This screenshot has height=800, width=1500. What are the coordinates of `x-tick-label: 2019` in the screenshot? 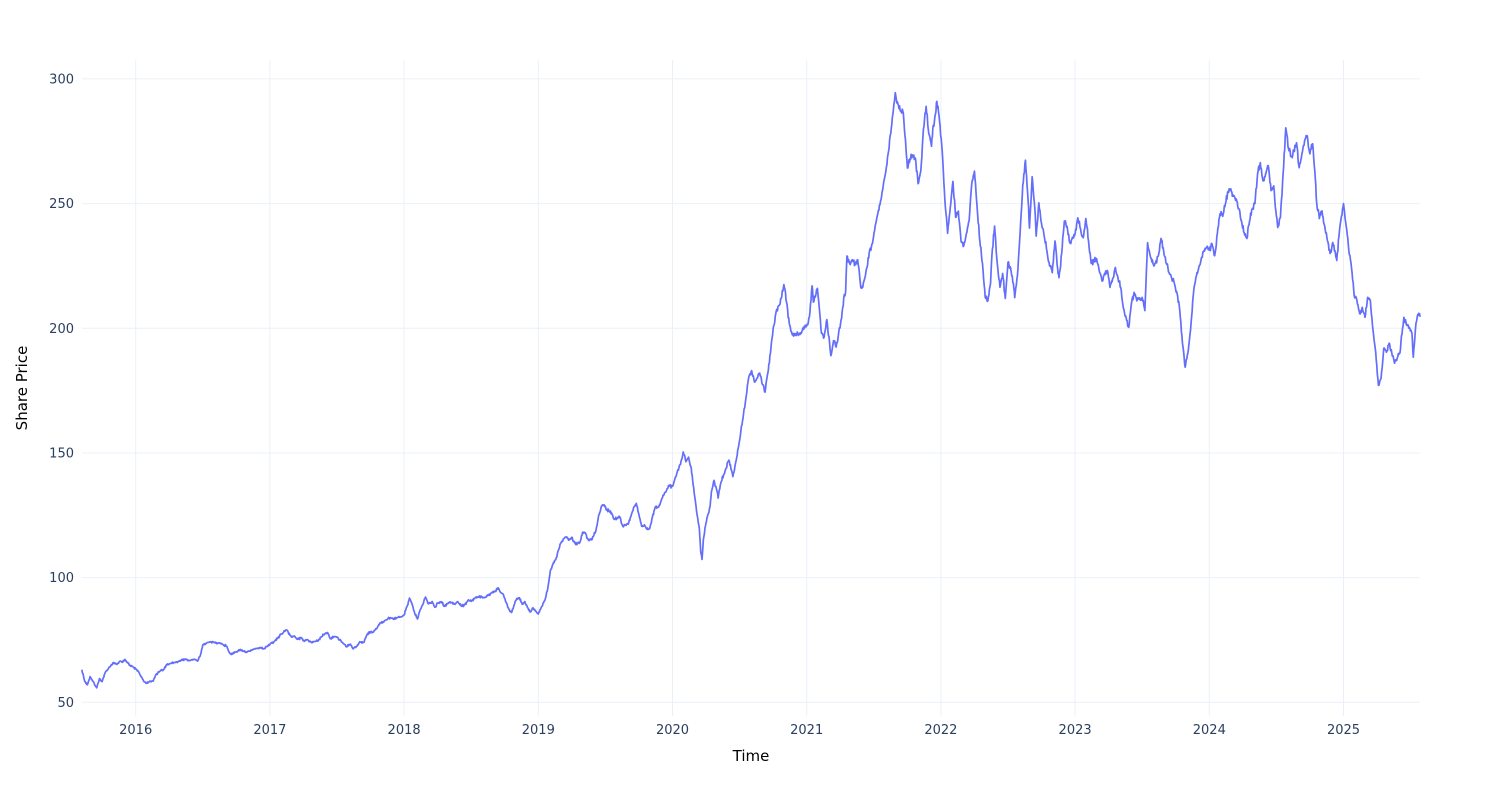 It's located at (538, 730).